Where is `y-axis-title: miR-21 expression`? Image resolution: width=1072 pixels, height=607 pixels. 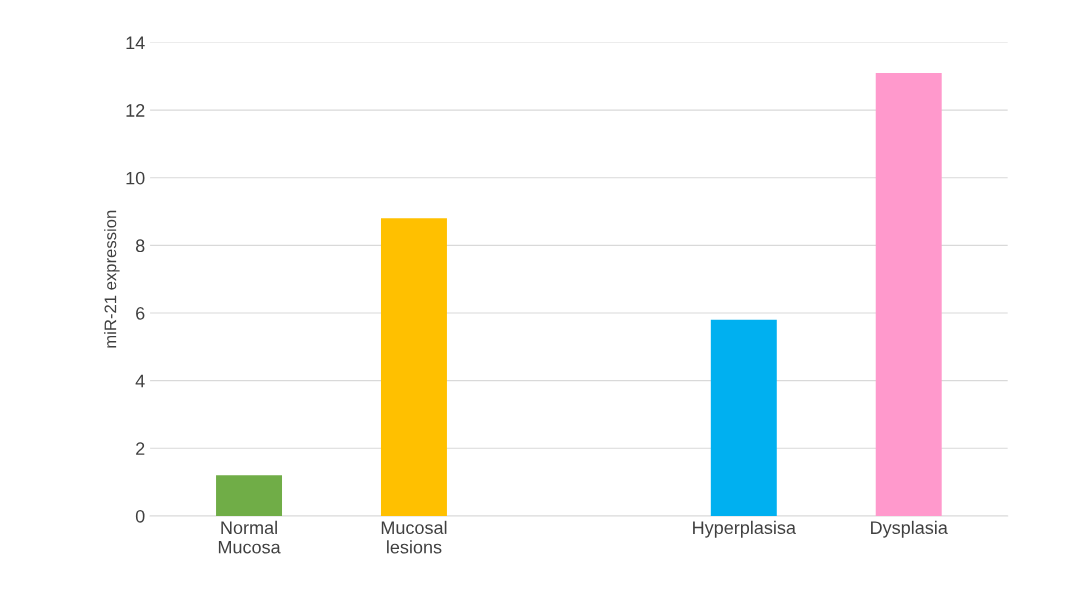 y-axis-title: miR-21 expression is located at coordinates (112, 279).